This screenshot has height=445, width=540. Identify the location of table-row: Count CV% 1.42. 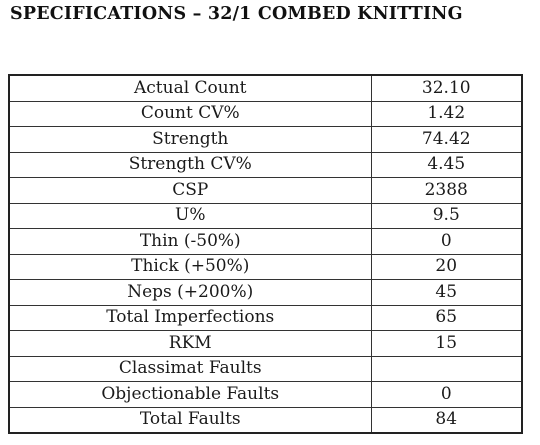
(265, 113).